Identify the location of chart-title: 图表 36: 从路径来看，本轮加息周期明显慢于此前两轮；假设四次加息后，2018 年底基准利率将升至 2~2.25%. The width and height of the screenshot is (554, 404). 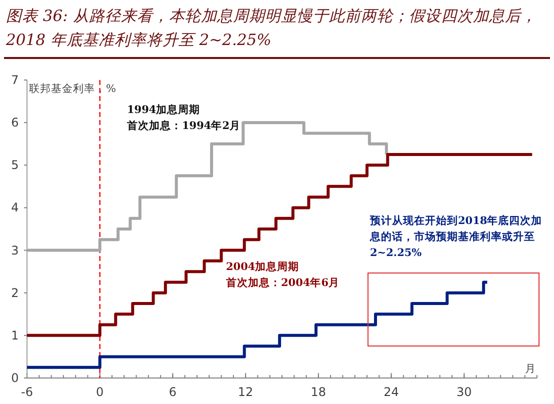
(272, 28).